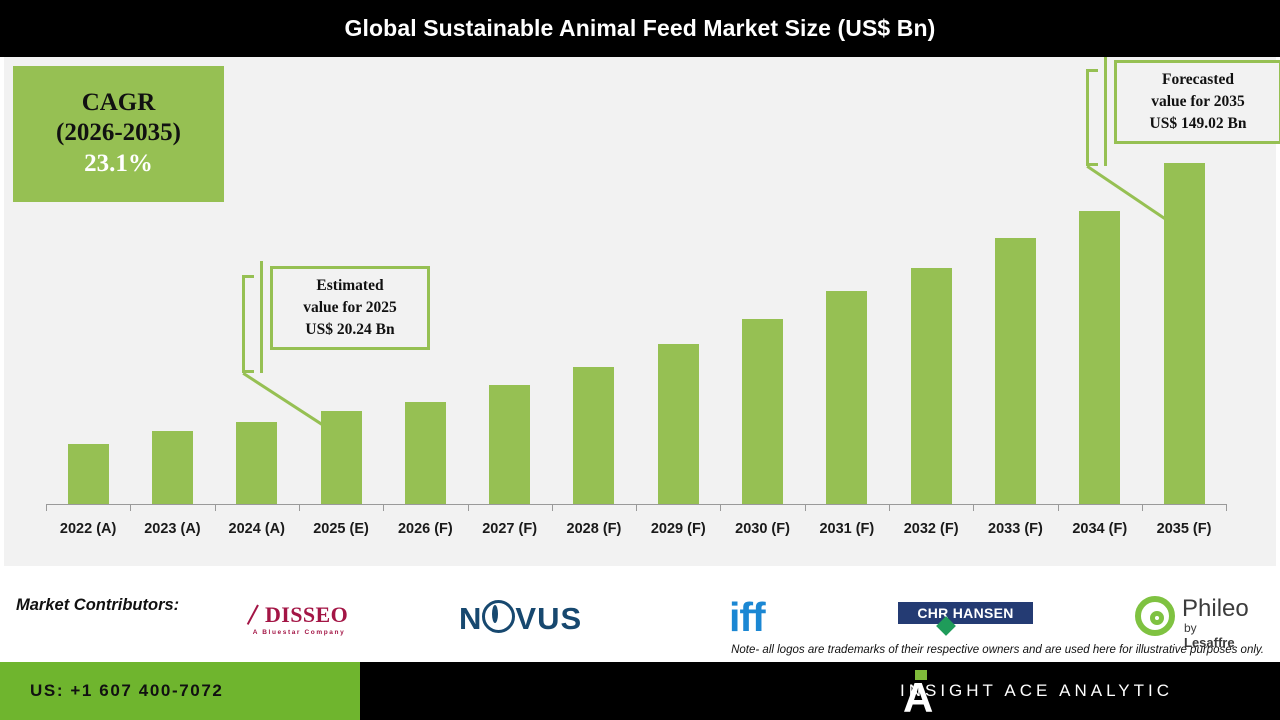 The width and height of the screenshot is (1280, 720). What do you see at coordinates (248, 276) in the screenshot?
I see `estimated-bracket-top` at bounding box center [248, 276].